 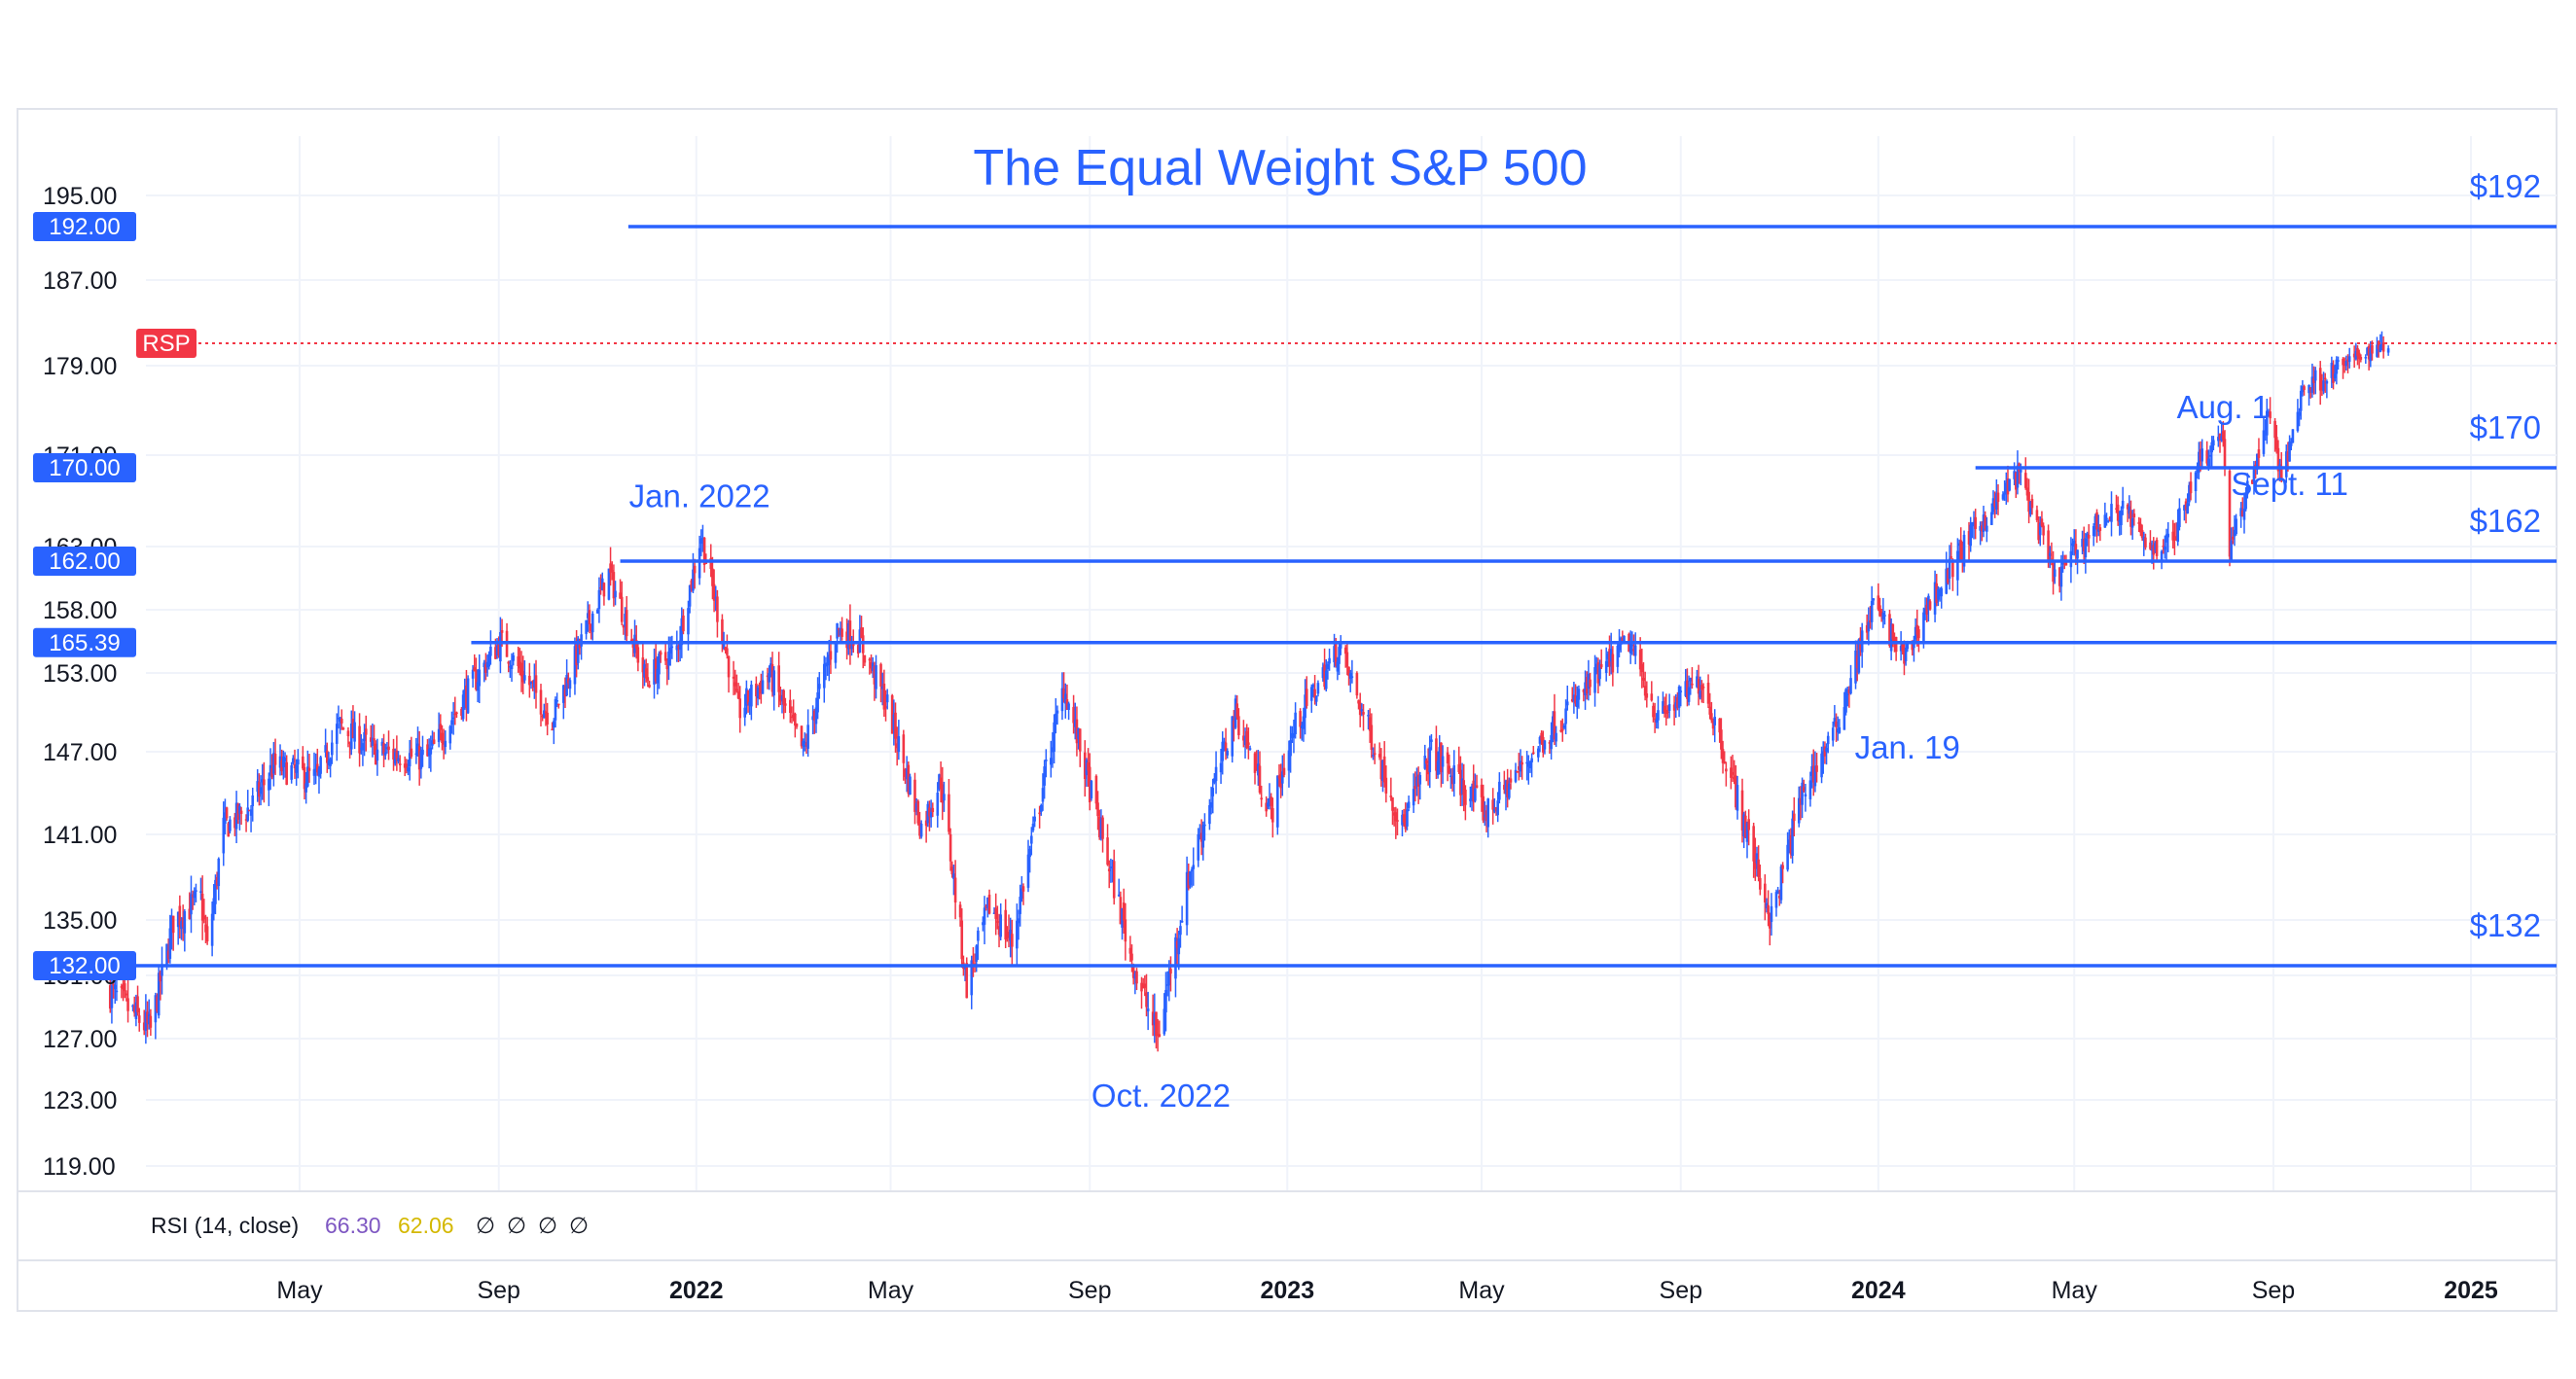 What do you see at coordinates (84, 966) in the screenshot?
I see `level-badge-label: 132.00` at bounding box center [84, 966].